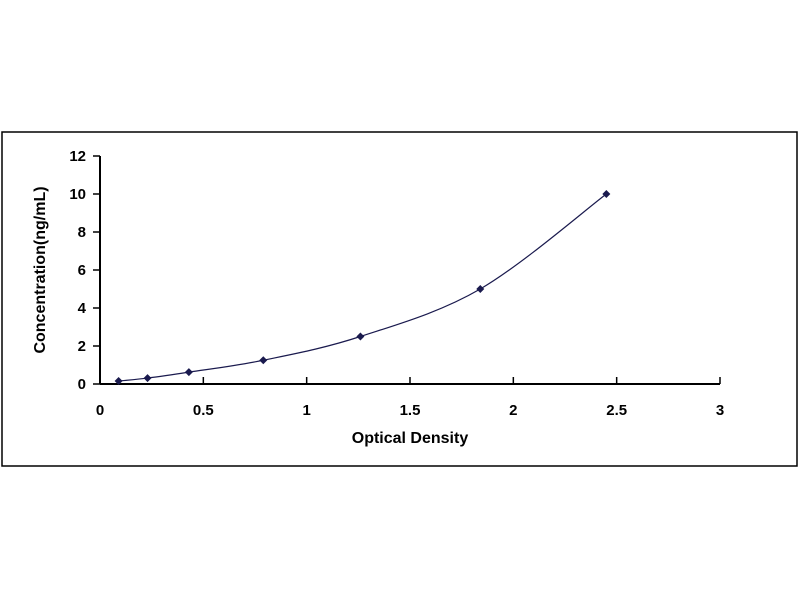 The image size is (800, 600). I want to click on x-tick-label: 0.5, so click(203, 410).